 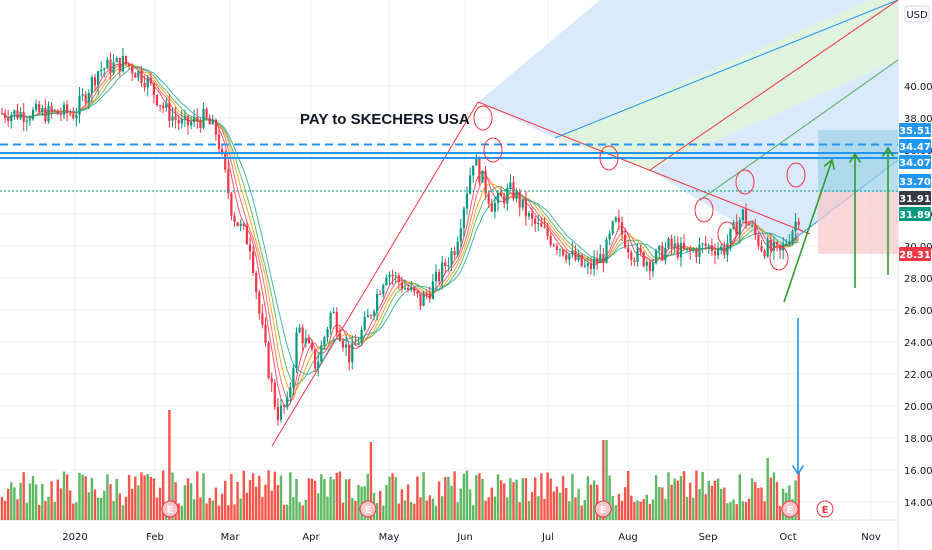 What do you see at coordinates (449, 535) in the screenshot?
I see `time-axis` at bounding box center [449, 535].